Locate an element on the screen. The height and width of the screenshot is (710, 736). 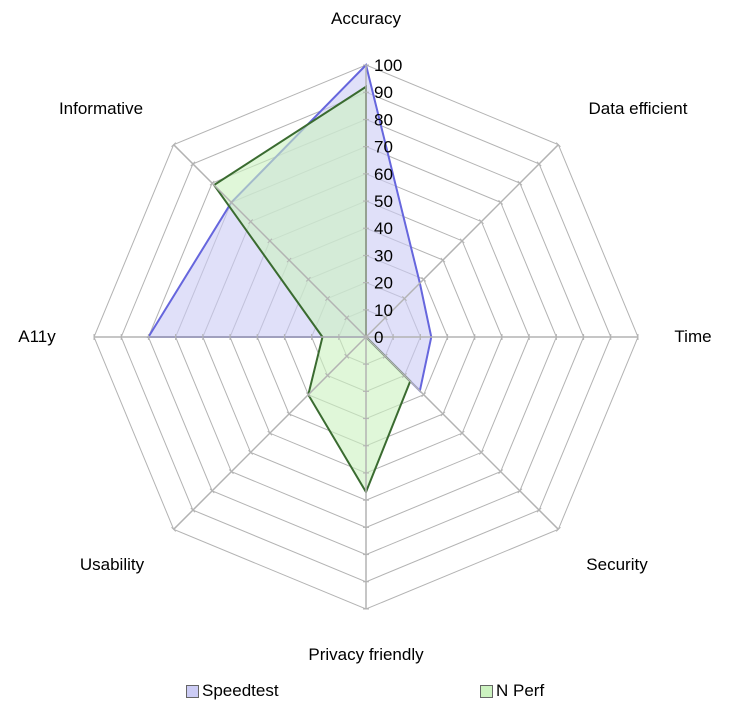
tick-label: 30 is located at coordinates (383, 255).